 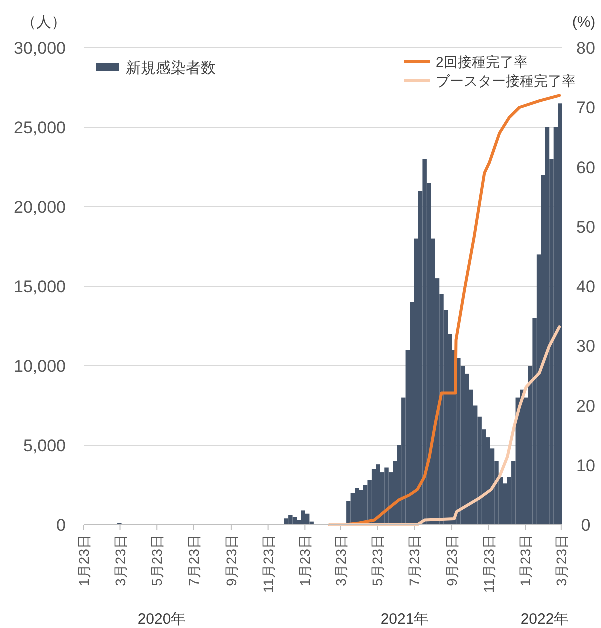 I want to click on y-tick-label: 10,000, so click(x=40, y=366).